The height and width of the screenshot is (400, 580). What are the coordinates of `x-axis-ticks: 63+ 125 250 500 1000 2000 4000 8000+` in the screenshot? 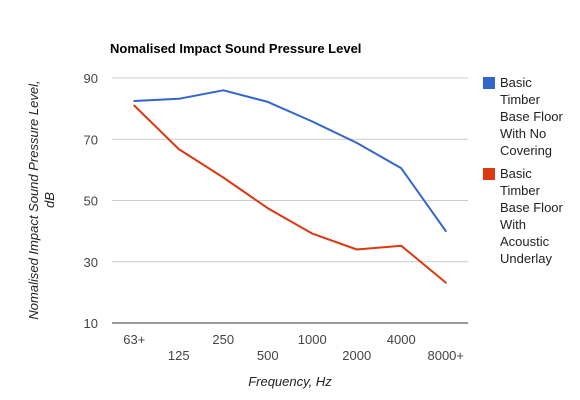 It's located at (293, 347).